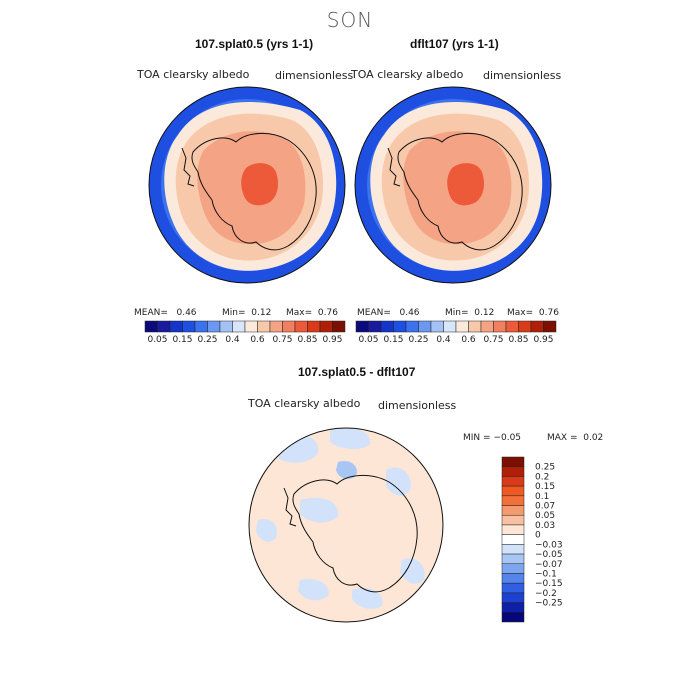 The image size is (700, 700). I want to click on panel2-colorbar-tick-label: 0.05, so click(368, 340).